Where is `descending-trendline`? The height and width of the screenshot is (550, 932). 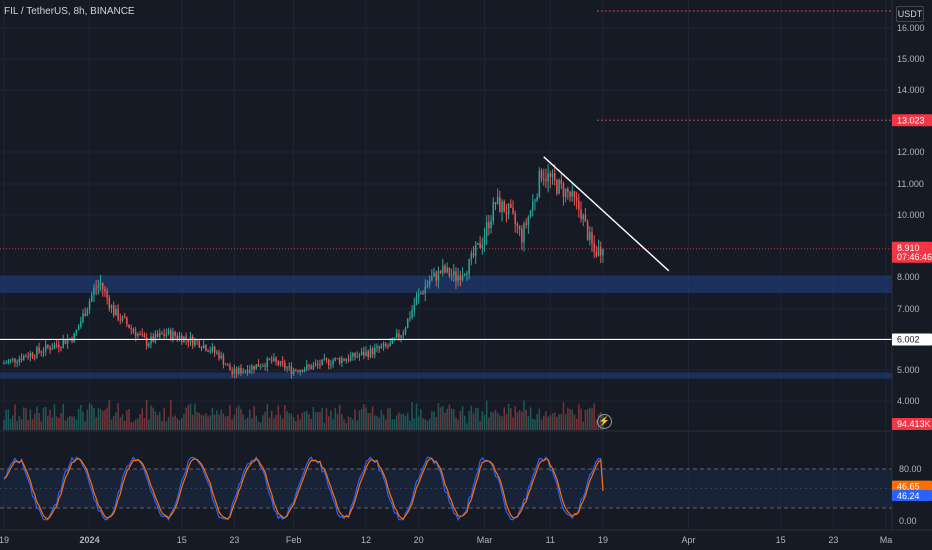
descending-trendline is located at coordinates (606, 214).